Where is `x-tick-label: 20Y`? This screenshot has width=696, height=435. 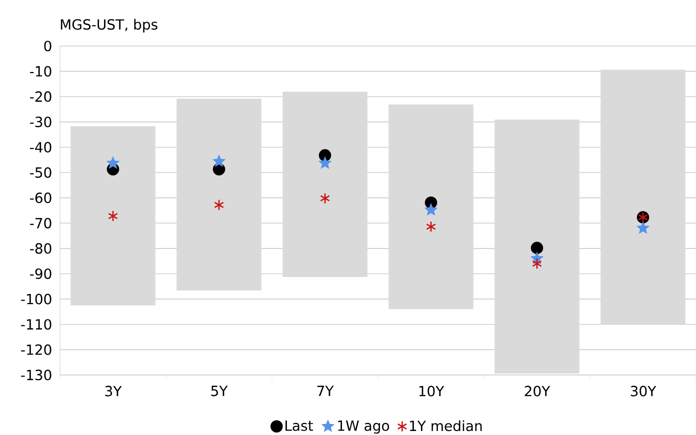 x-tick-label: 20Y is located at coordinates (537, 391).